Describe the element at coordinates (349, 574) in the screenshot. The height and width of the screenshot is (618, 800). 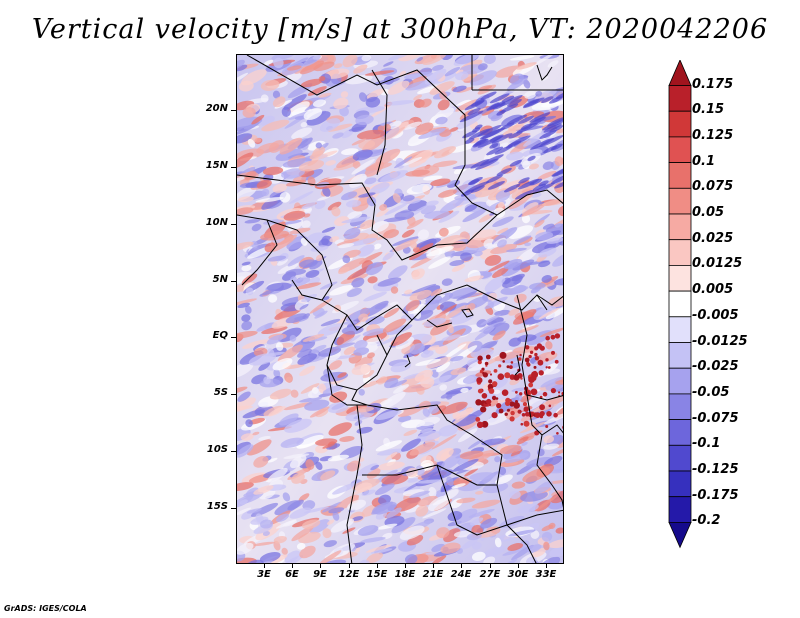
I see `lon-label: 12E` at that location.